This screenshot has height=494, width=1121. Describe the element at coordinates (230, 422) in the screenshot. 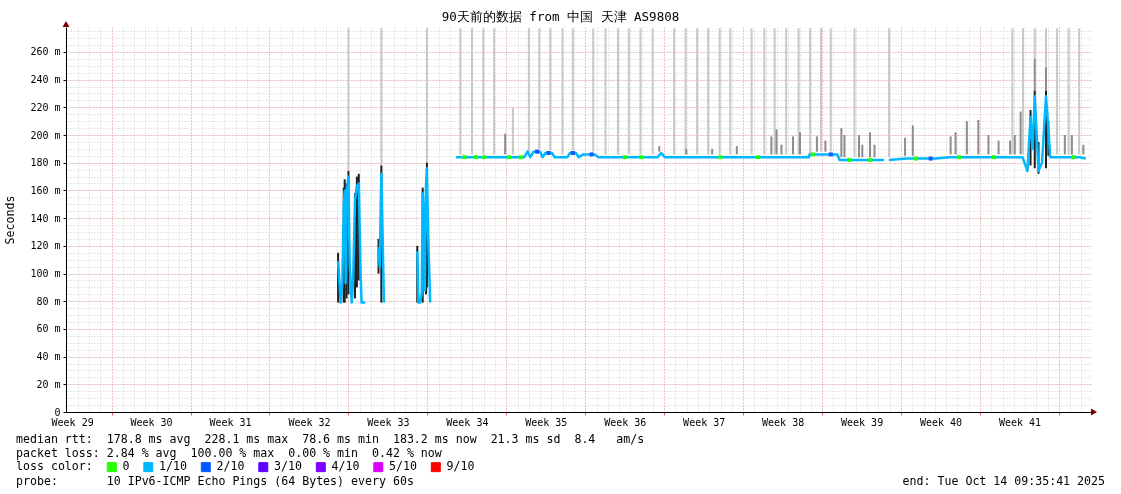

I see `x-tick-label: Week 31` at that location.